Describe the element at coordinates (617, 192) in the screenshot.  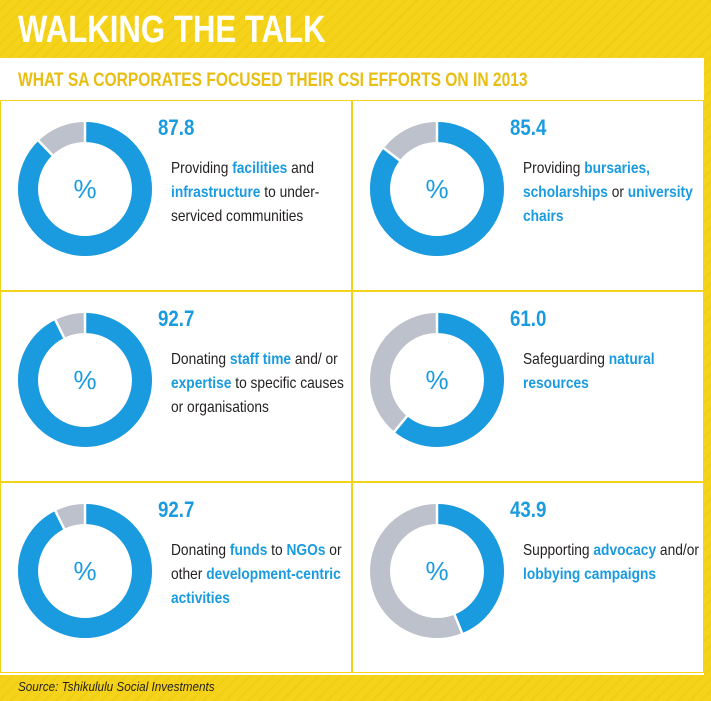
I see `description-text: or` at that location.